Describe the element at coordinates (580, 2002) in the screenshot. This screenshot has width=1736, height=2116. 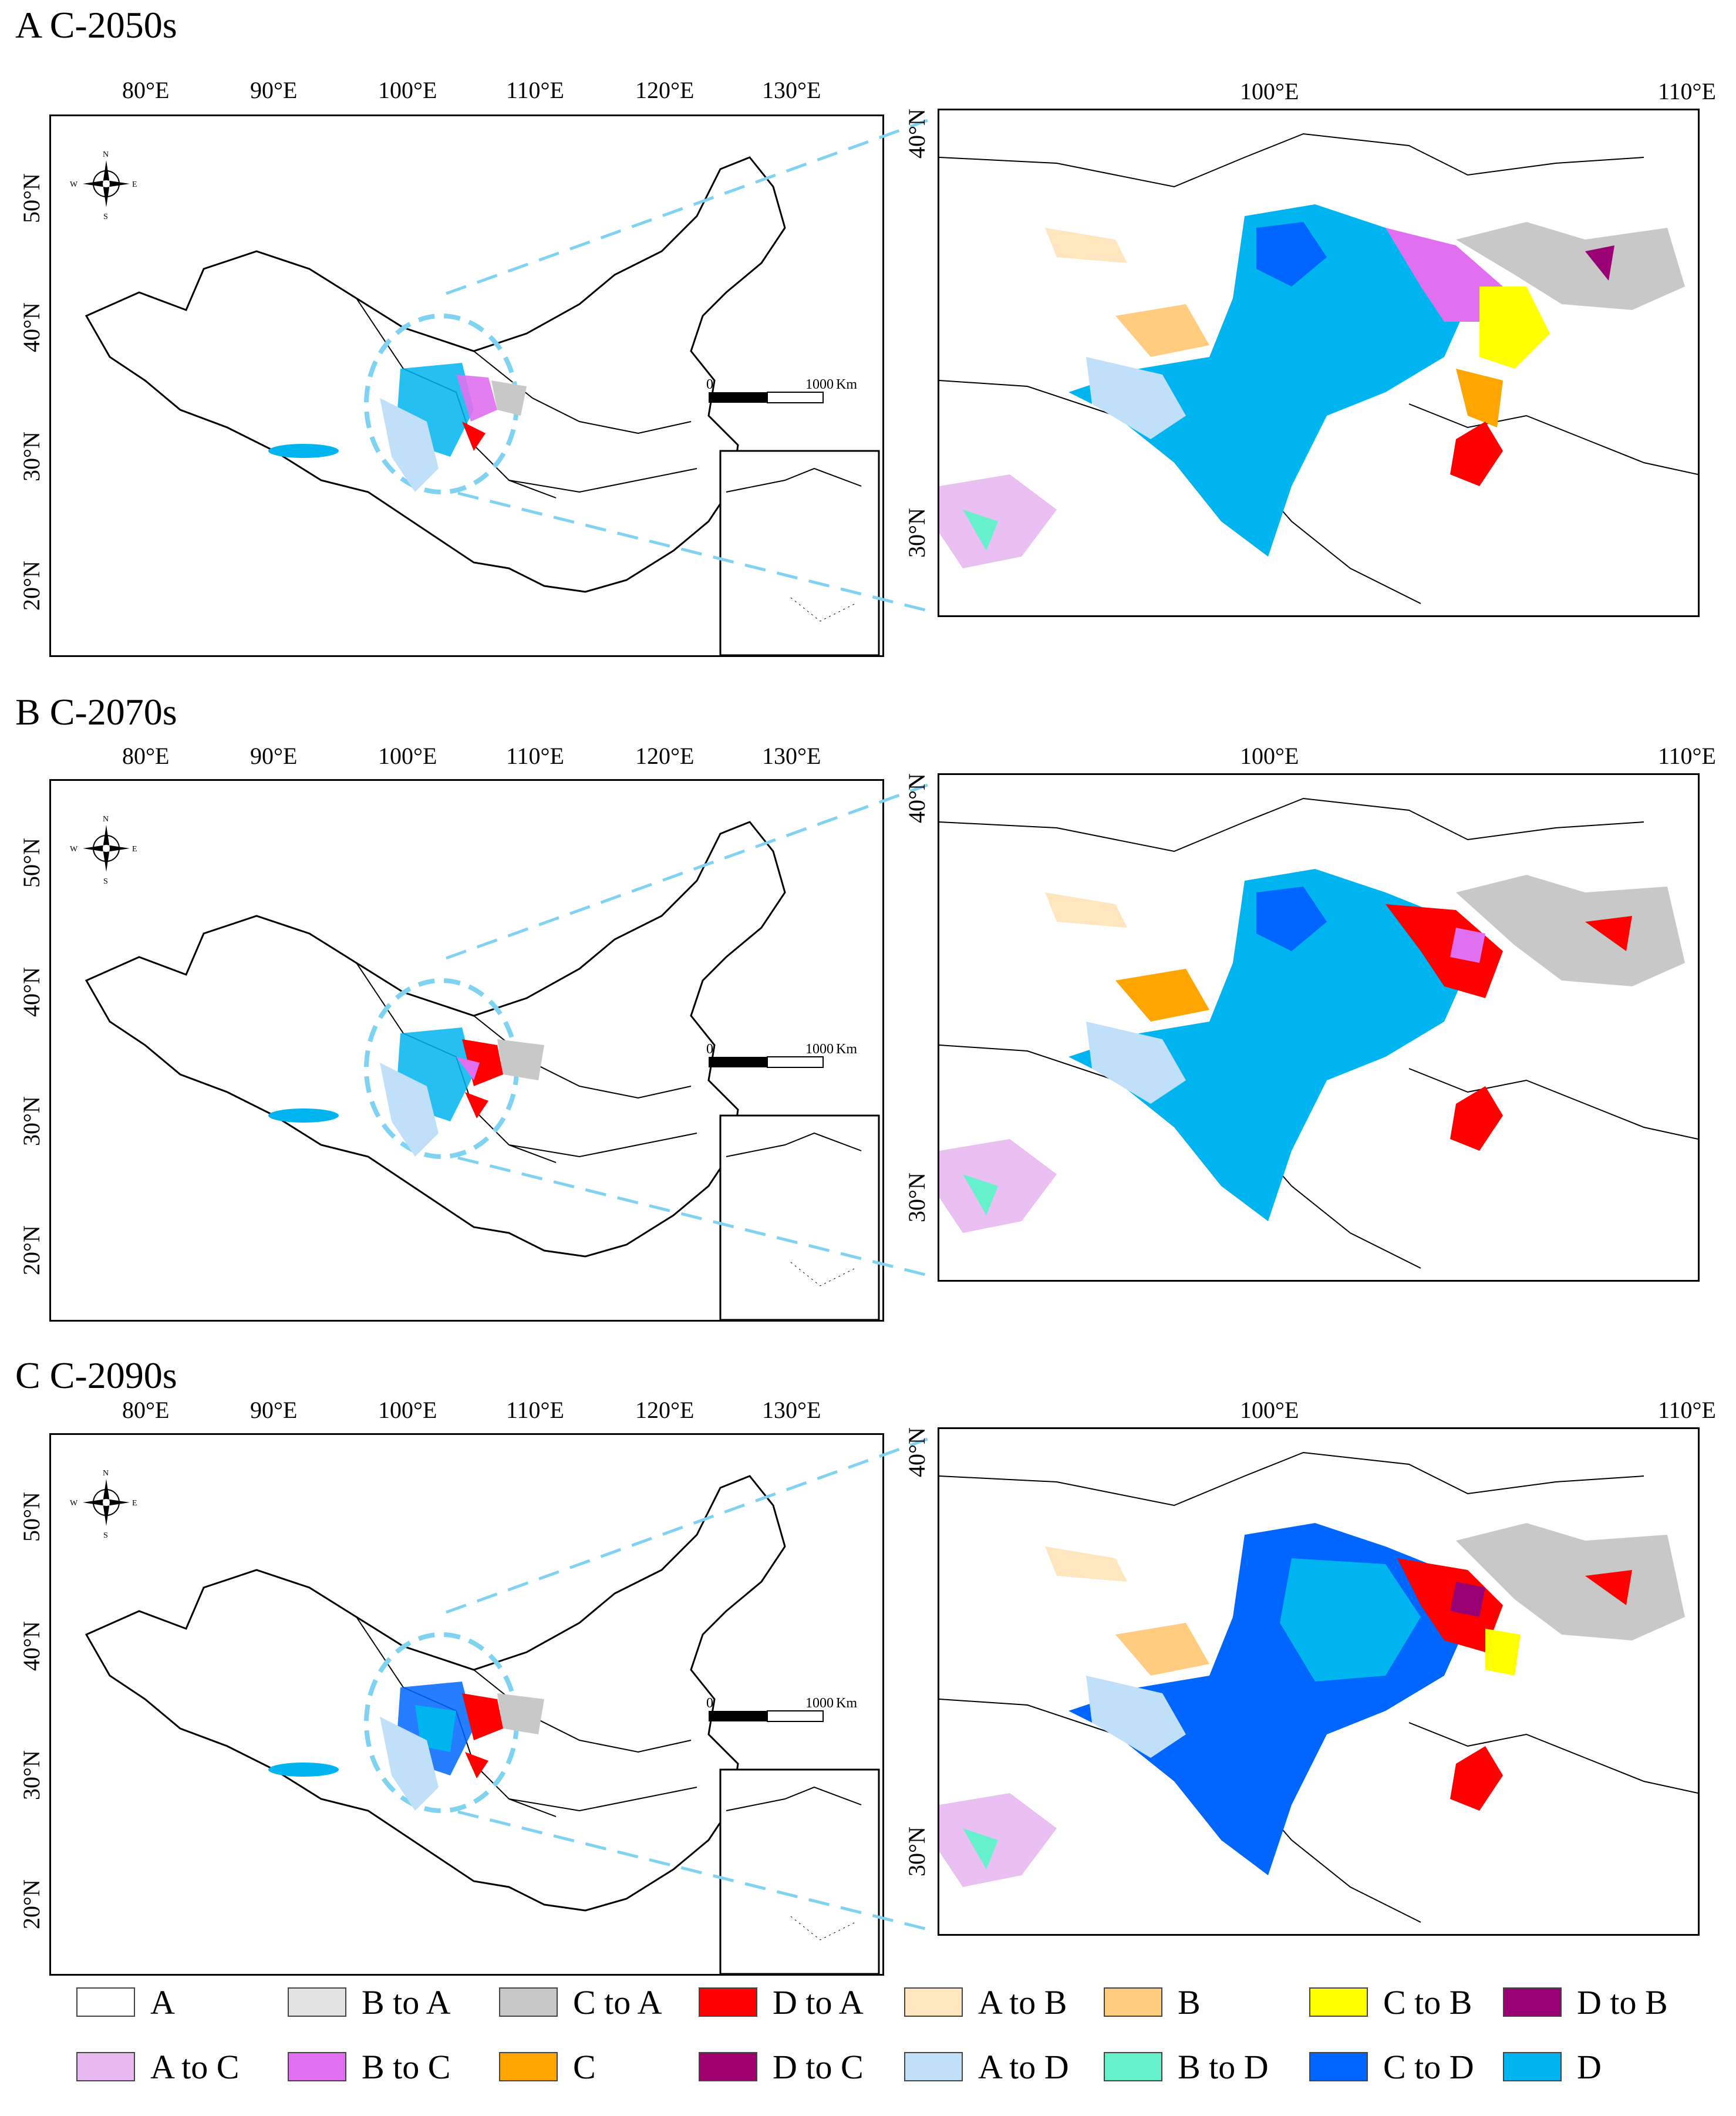
I see `legend-item-c-to-a: C to A` at that location.